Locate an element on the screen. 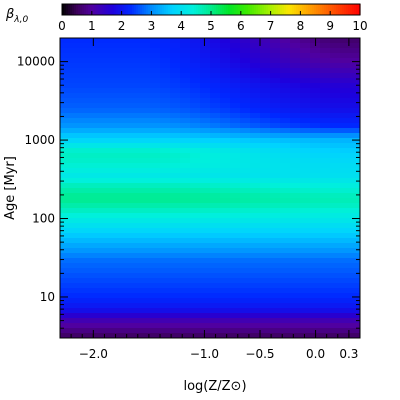  x-axis-label: log(Z/Z⊙) is located at coordinates (214, 386).